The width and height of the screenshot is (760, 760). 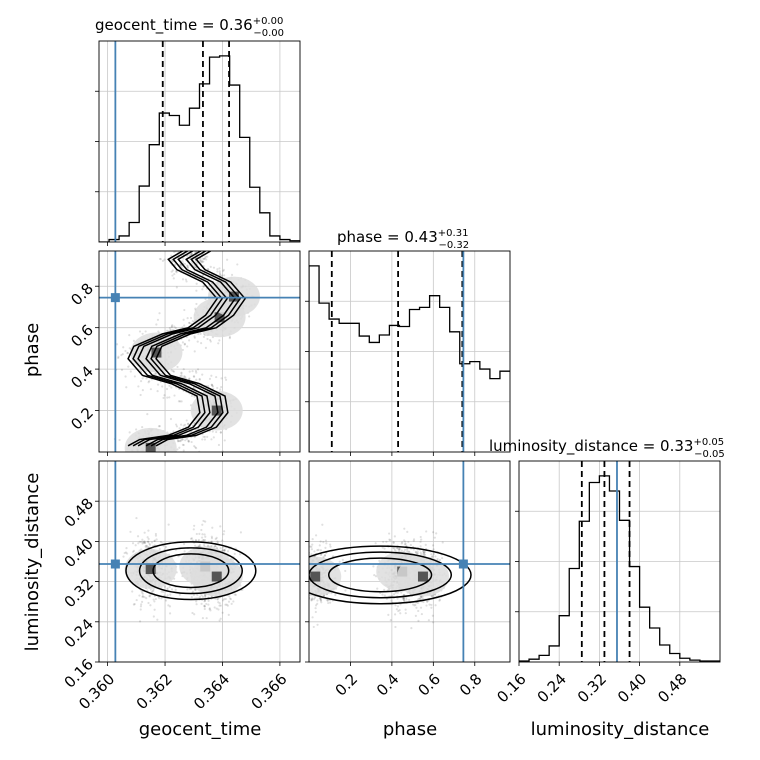 What do you see at coordinates (429, 685) in the screenshot?
I see `x-tick-label: 0.6` at bounding box center [429, 685].